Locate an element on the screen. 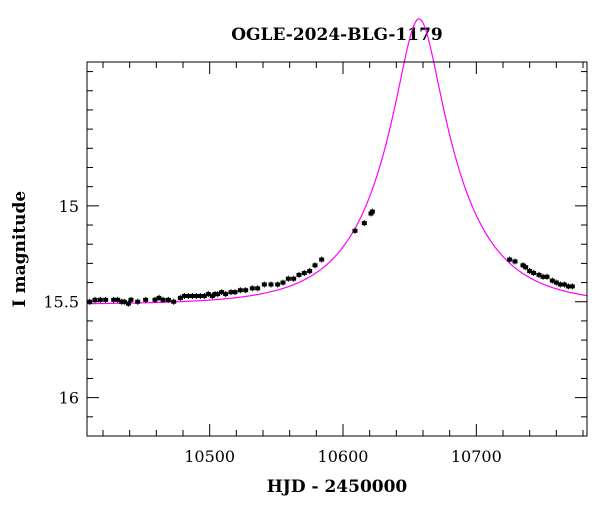 Image resolution: width=600 pixels, height=512 pixels. x-tick-label: 10700 is located at coordinates (476, 456).